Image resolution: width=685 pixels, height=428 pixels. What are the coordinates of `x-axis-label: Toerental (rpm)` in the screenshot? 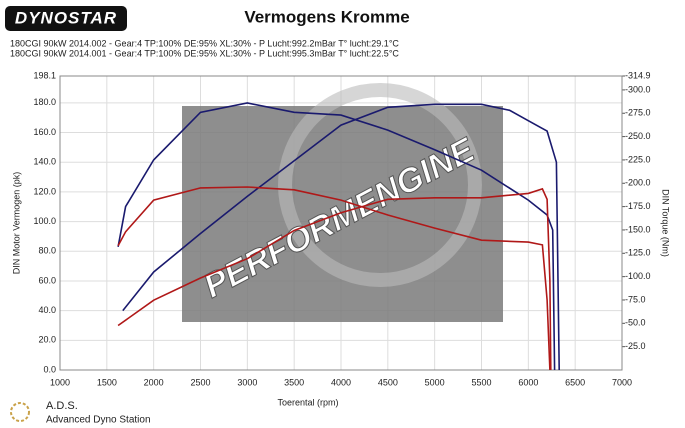 It's located at (307, 402).